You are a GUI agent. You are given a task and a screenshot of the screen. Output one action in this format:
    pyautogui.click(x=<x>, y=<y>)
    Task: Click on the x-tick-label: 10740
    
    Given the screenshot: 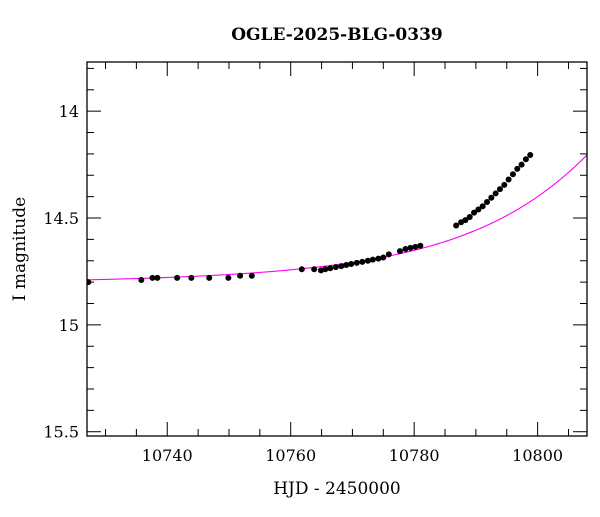 What is the action you would take?
    pyautogui.click(x=167, y=455)
    